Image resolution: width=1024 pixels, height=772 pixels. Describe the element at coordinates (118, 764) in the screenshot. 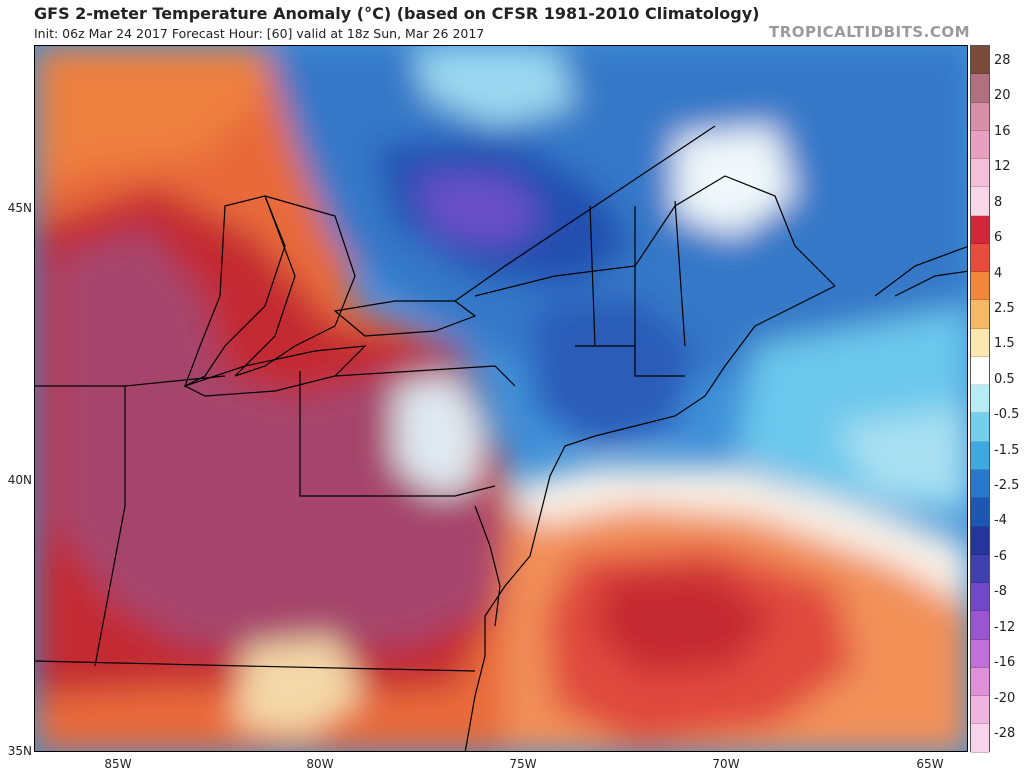

I see `longitude-label-85w: 85W` at that location.